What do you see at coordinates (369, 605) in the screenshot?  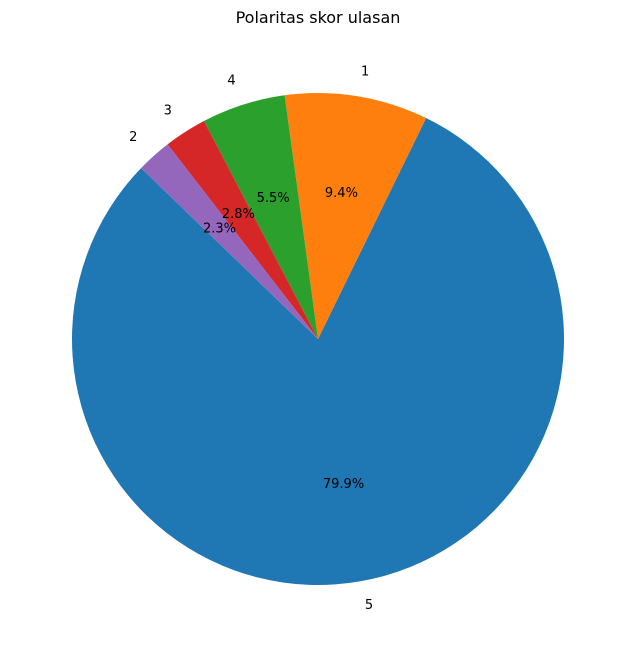 I see `slice-label-5: 5` at bounding box center [369, 605].